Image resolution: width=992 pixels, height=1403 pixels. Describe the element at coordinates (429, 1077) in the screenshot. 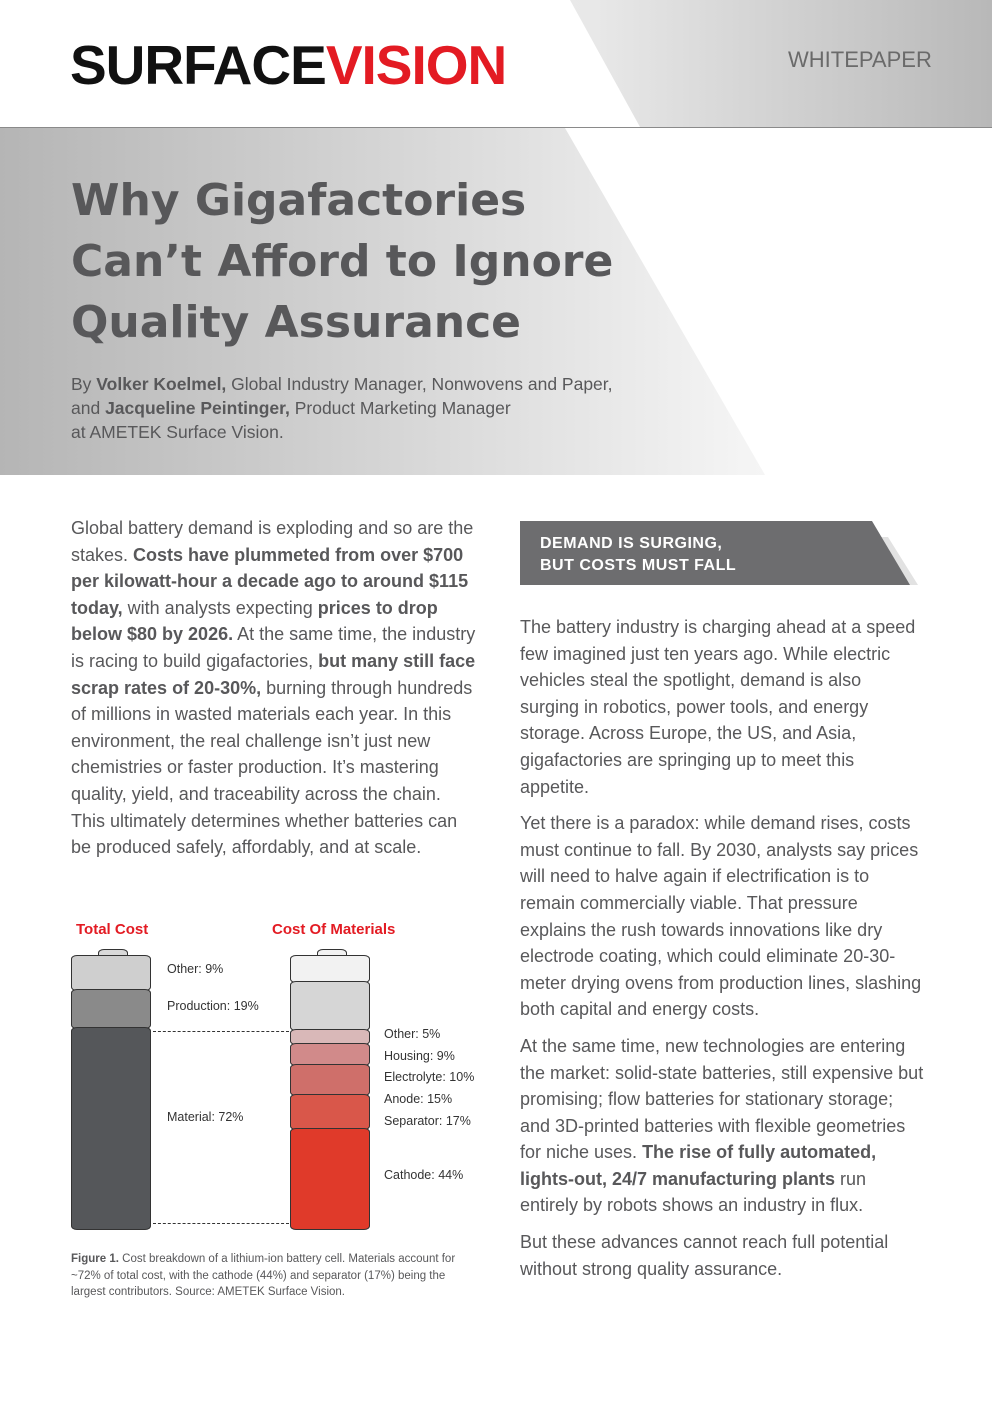

I see `data-label: Electrolyte: 10%` at that location.